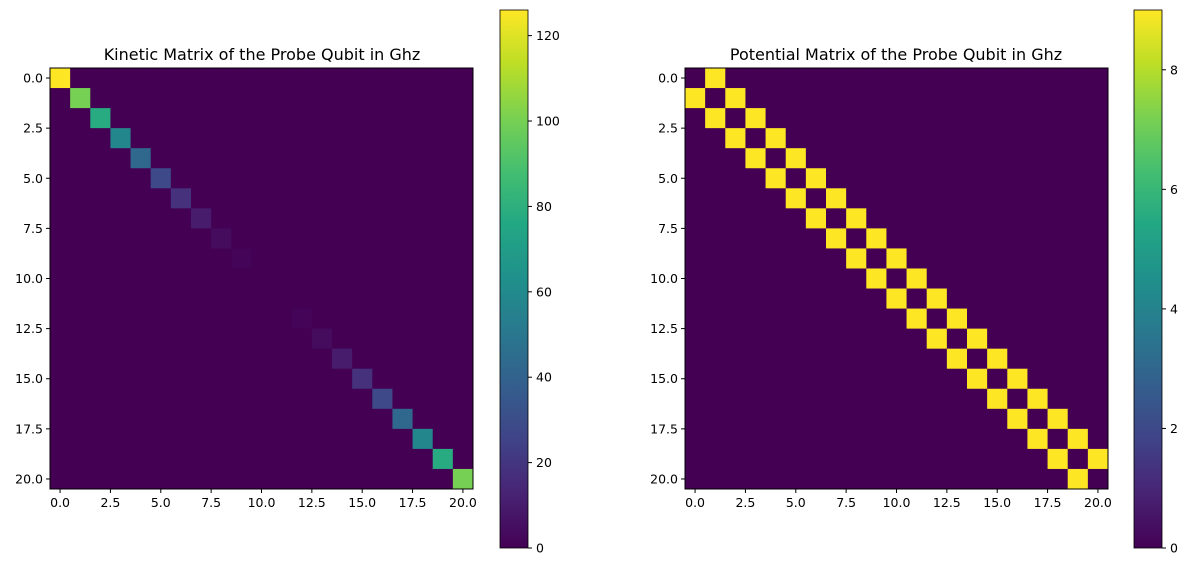  What do you see at coordinates (745, 502) in the screenshot?
I see `x-tick-label: 2.5` at bounding box center [745, 502].